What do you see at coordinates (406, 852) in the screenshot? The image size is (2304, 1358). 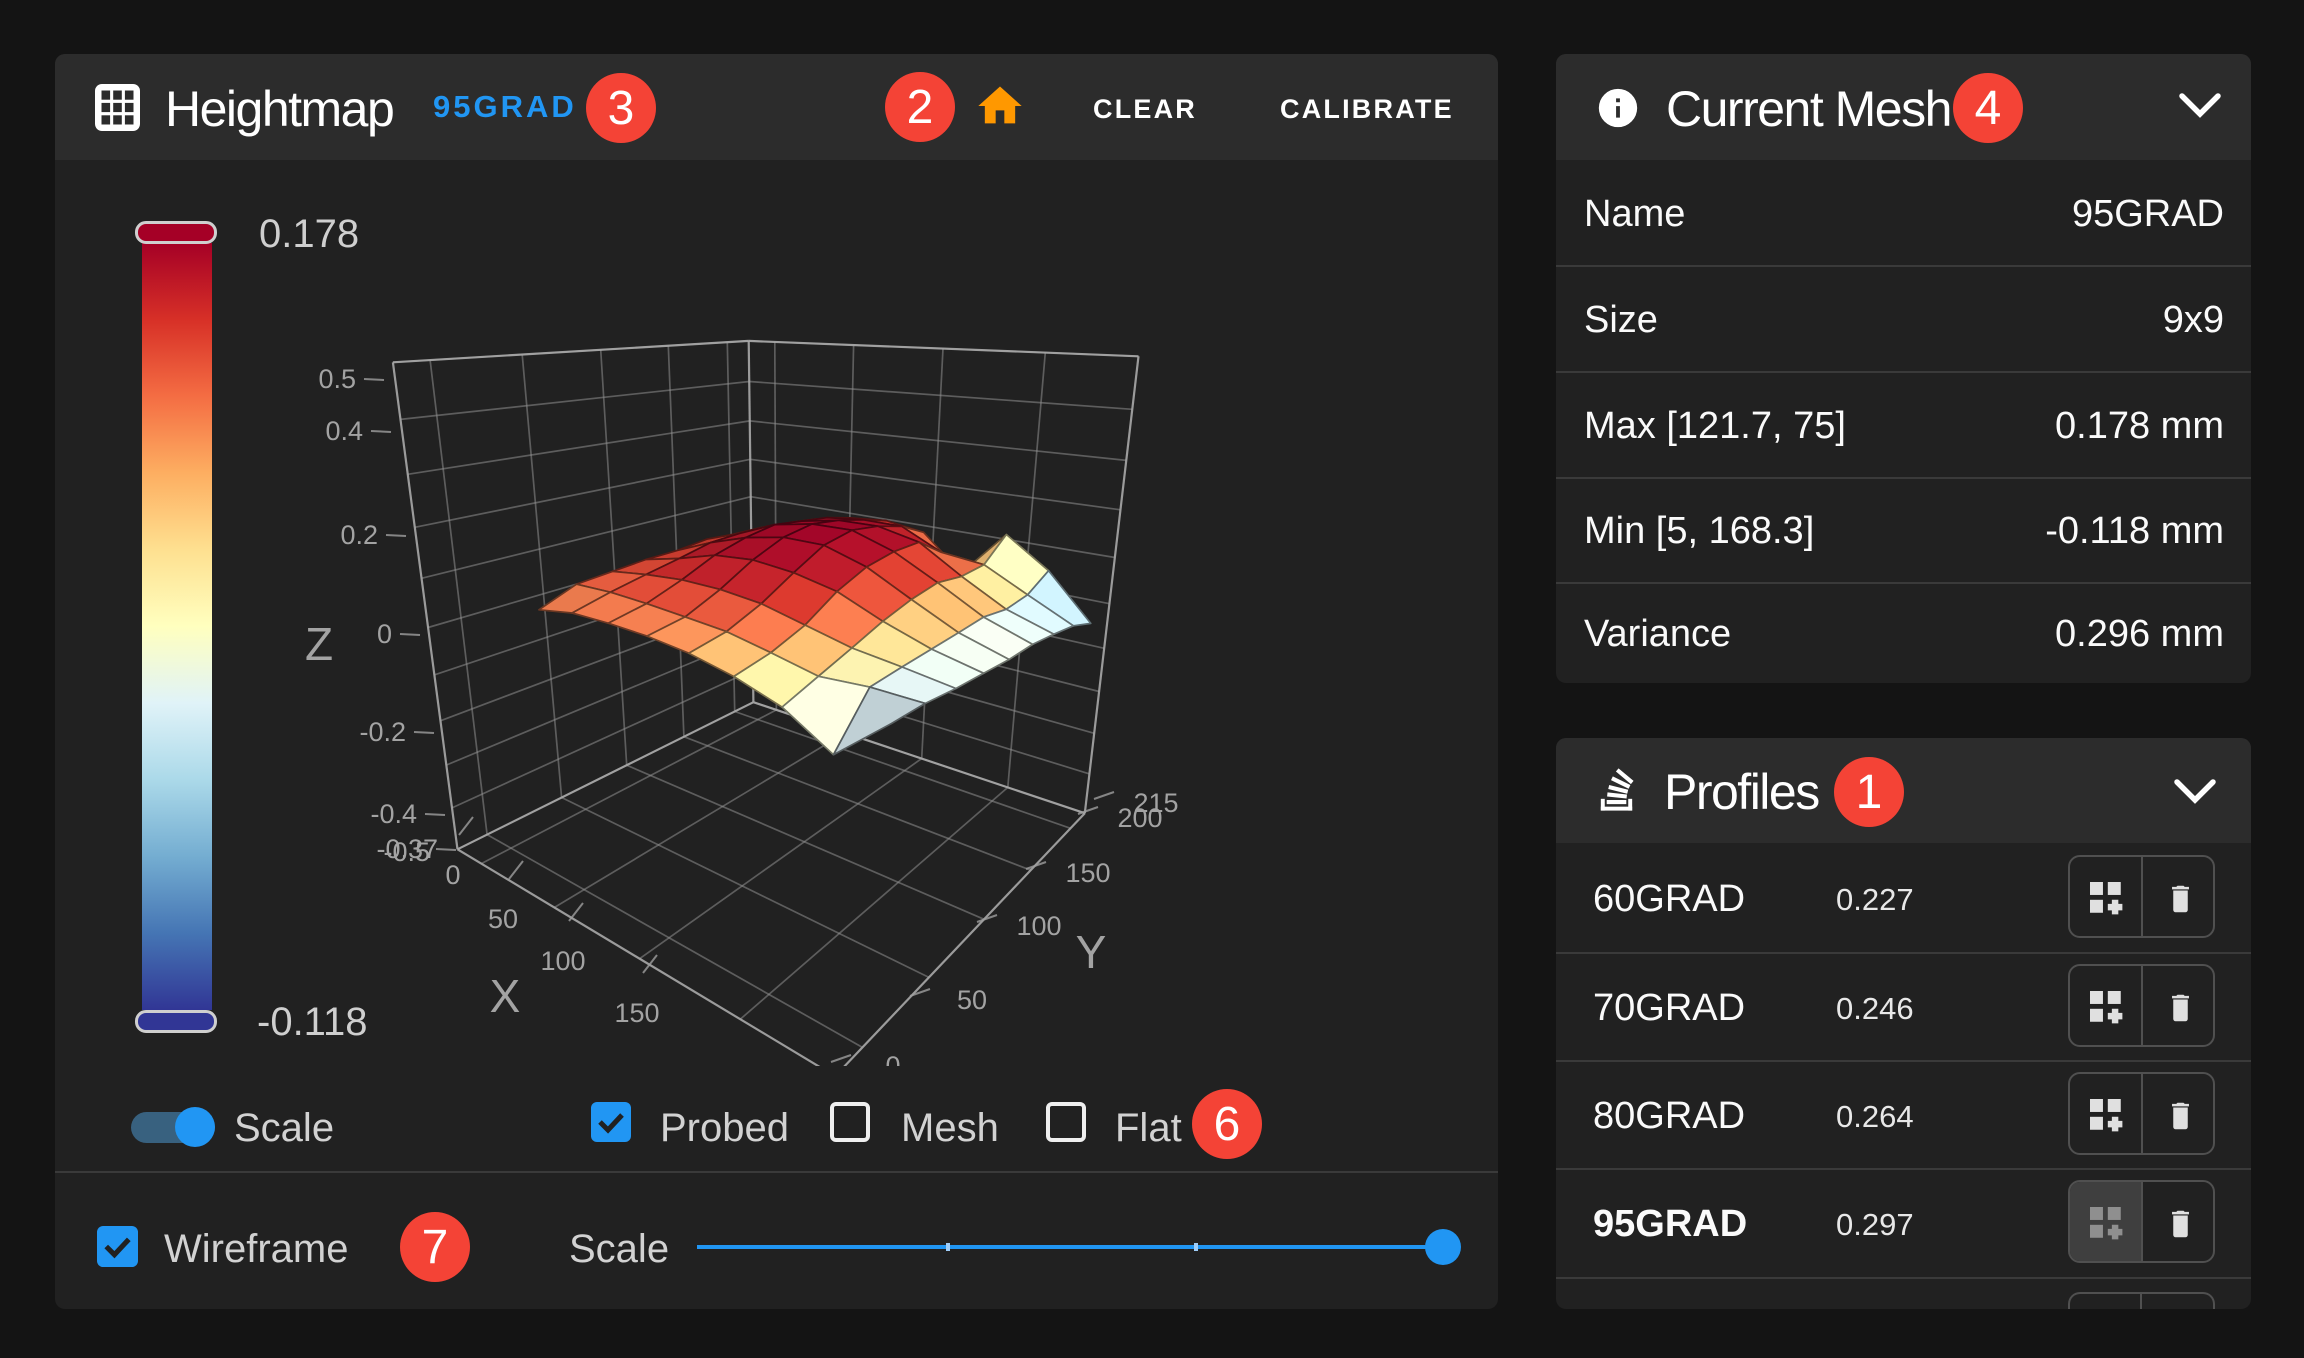 I see `svg-text: -0.5` at bounding box center [406, 852].